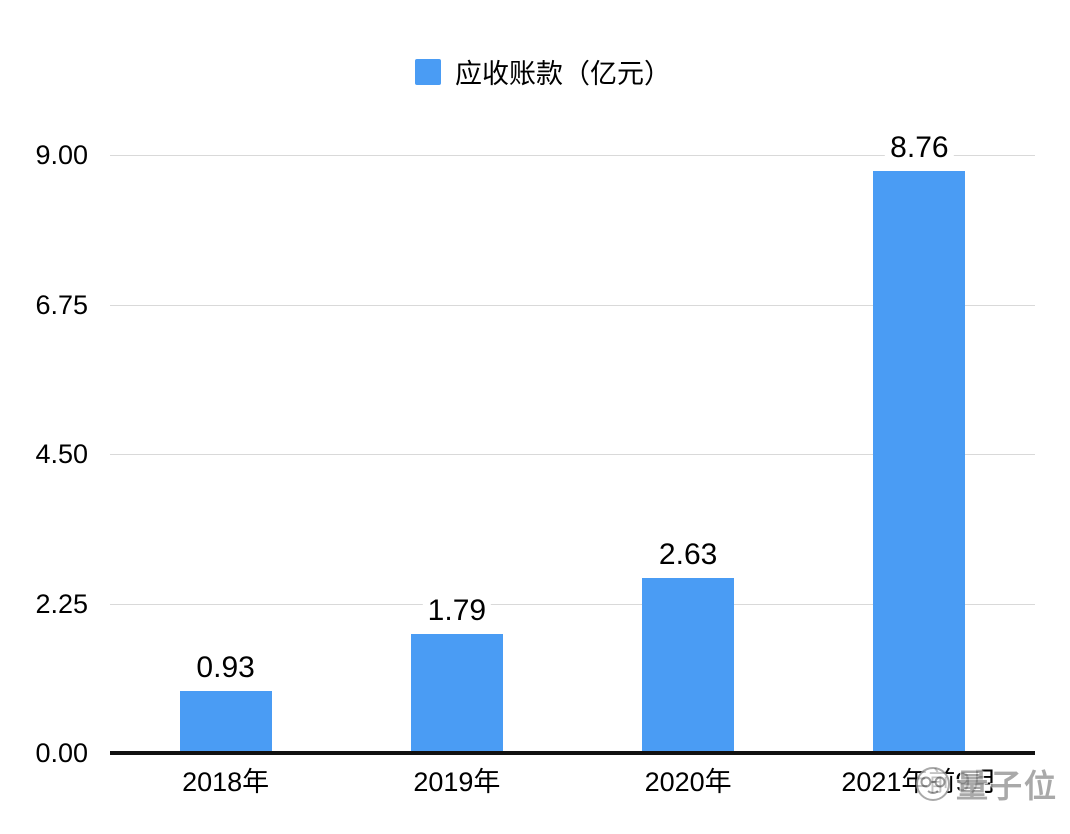 This screenshot has height=834, width=1070. I want to click on legend-label: 应收账款（亿元）, so click(563, 74).